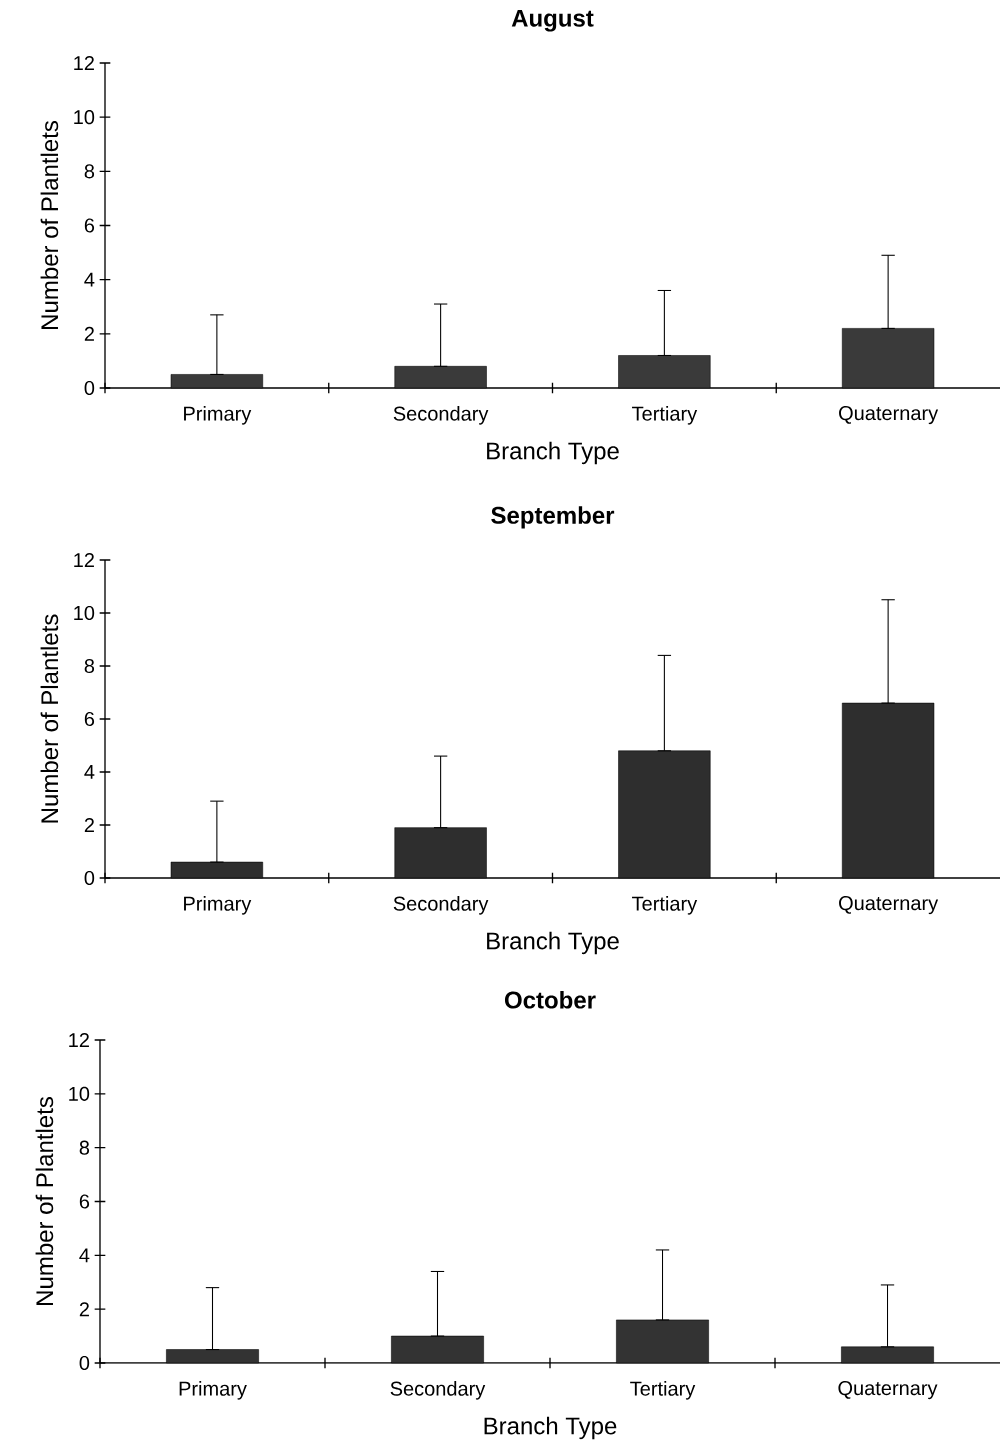 The height and width of the screenshot is (1452, 1001). I want to click on chart-title: September, so click(553, 517).